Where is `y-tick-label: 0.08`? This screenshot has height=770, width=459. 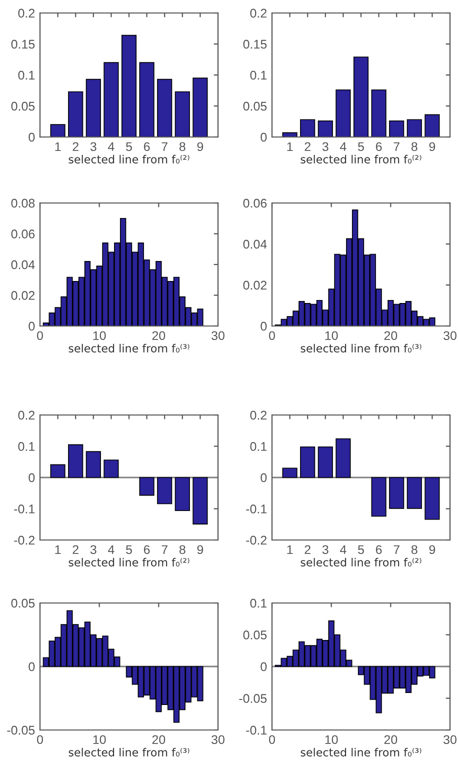 y-tick-label: 0.08 is located at coordinates (23, 203).